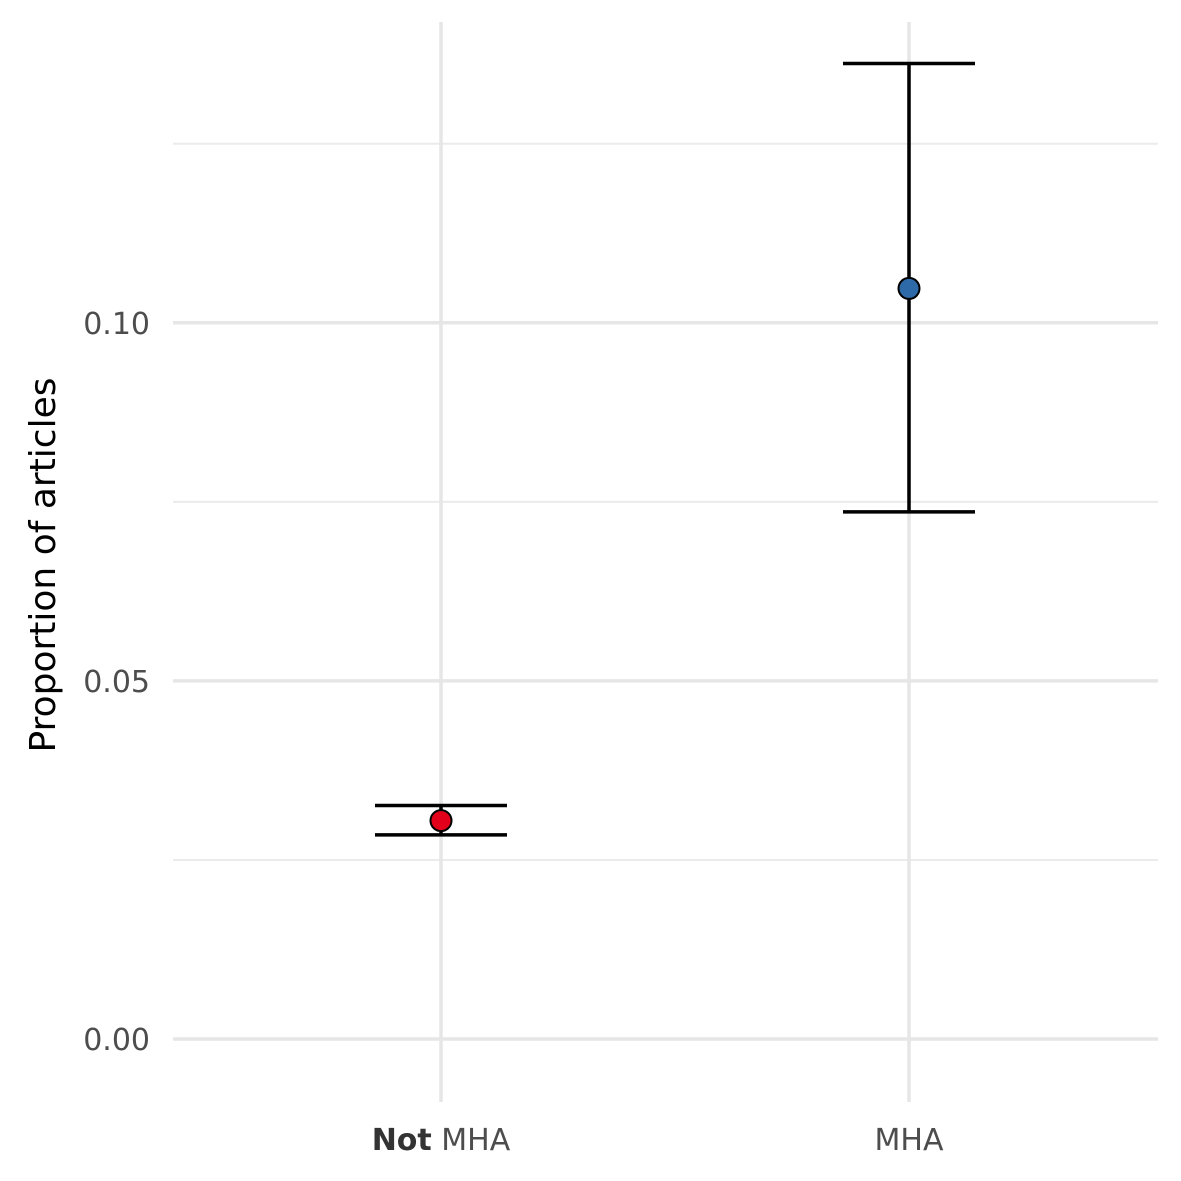  What do you see at coordinates (116, 324) in the screenshot?
I see `y-tick-label: 0.10` at bounding box center [116, 324].